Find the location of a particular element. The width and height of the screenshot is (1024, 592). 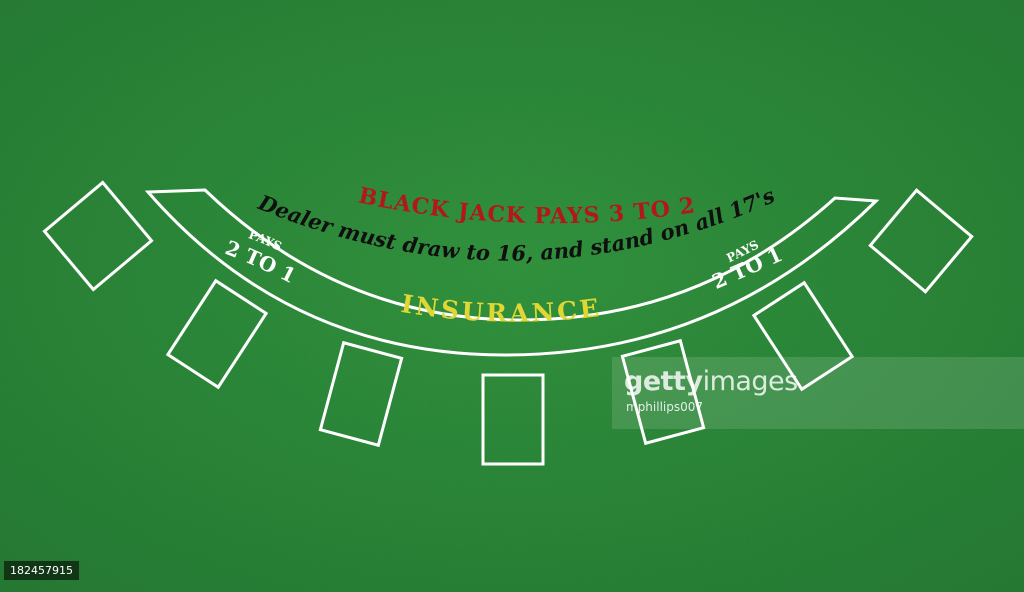

getty-images-watermark: gettyimages is located at coordinates (711, 381).